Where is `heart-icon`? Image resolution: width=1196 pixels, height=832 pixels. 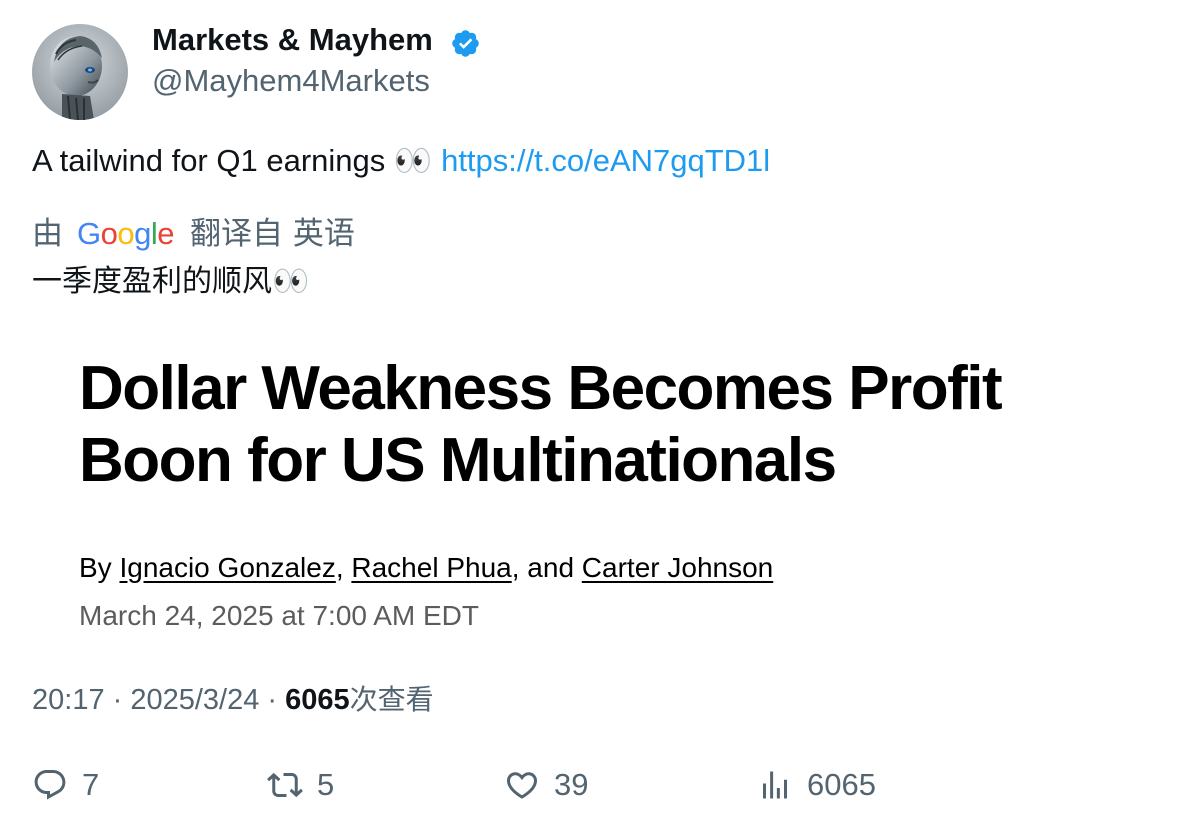 heart-icon is located at coordinates (522, 785).